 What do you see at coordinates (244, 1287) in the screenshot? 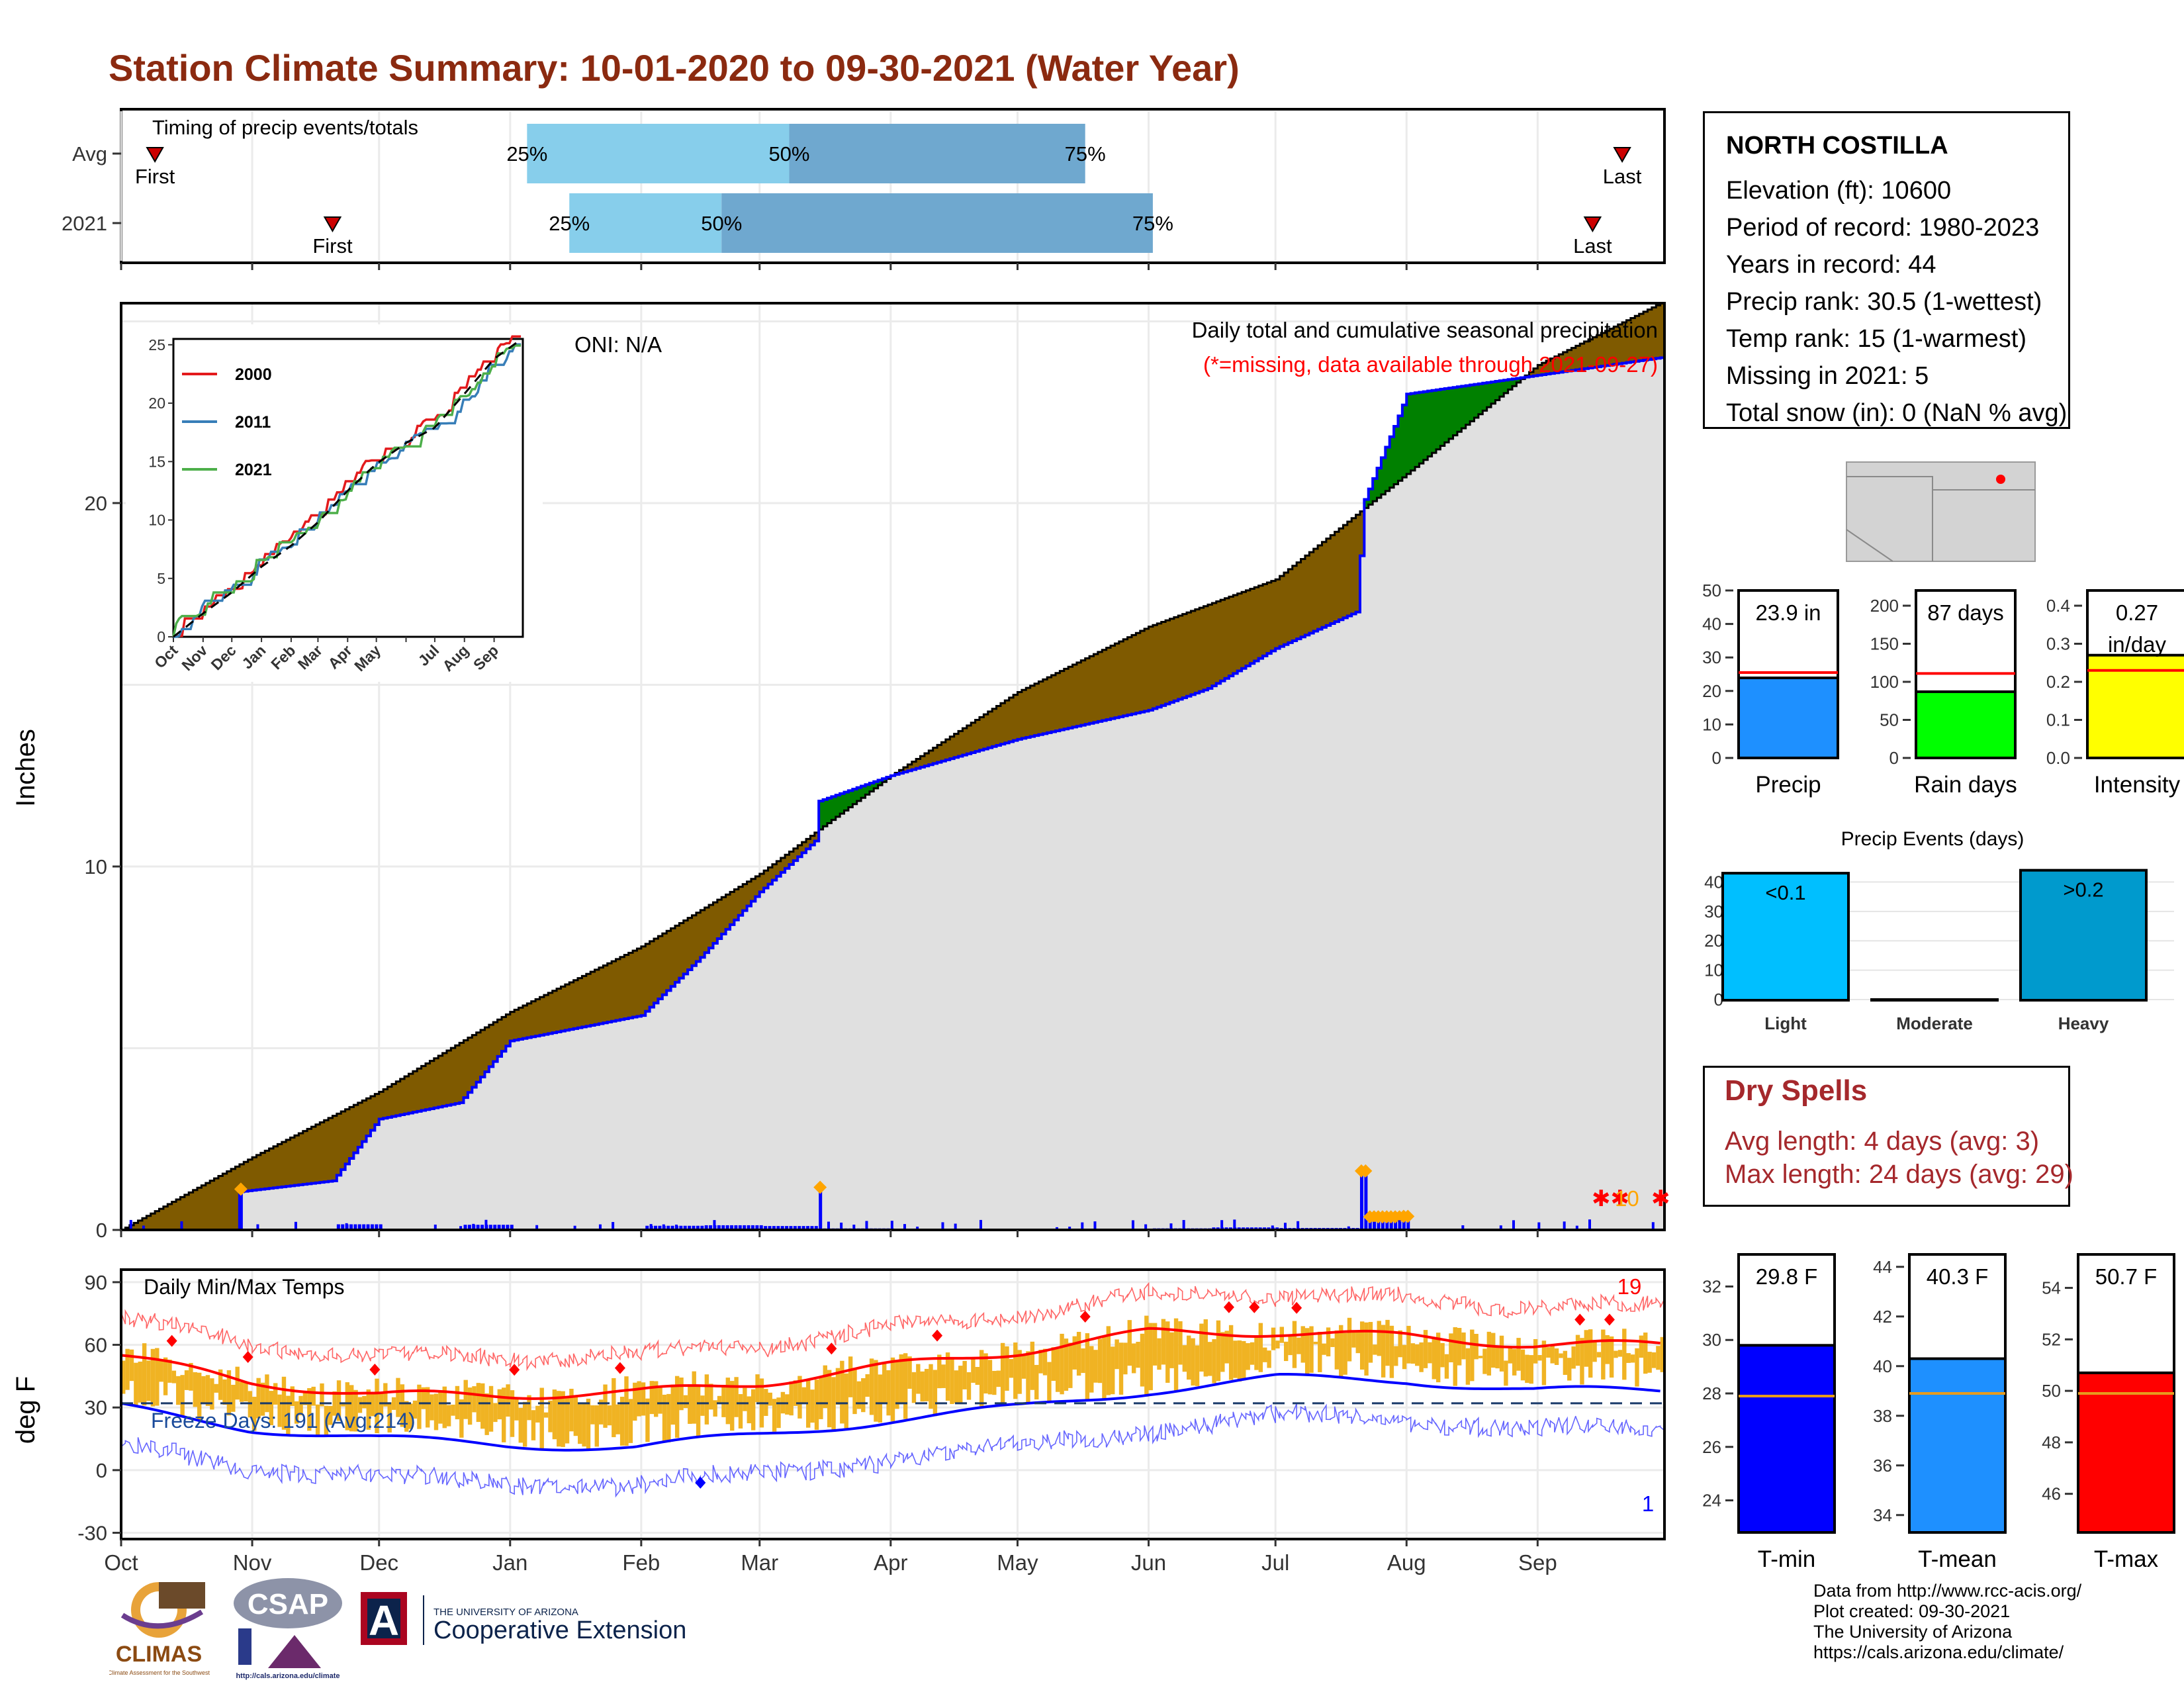
I see `temp-heading: Daily Min/Max Temps` at bounding box center [244, 1287].